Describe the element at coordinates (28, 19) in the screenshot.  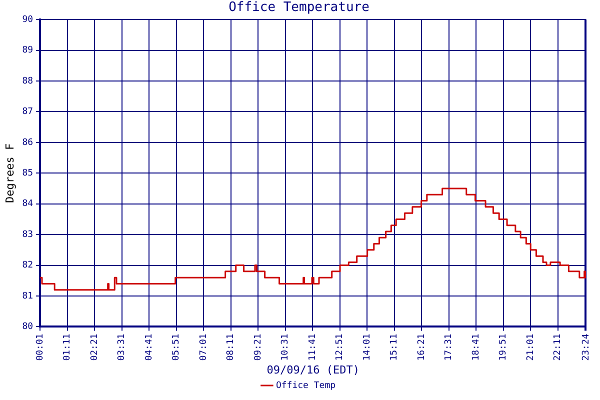
I see `y-tick-label: 90` at that location.